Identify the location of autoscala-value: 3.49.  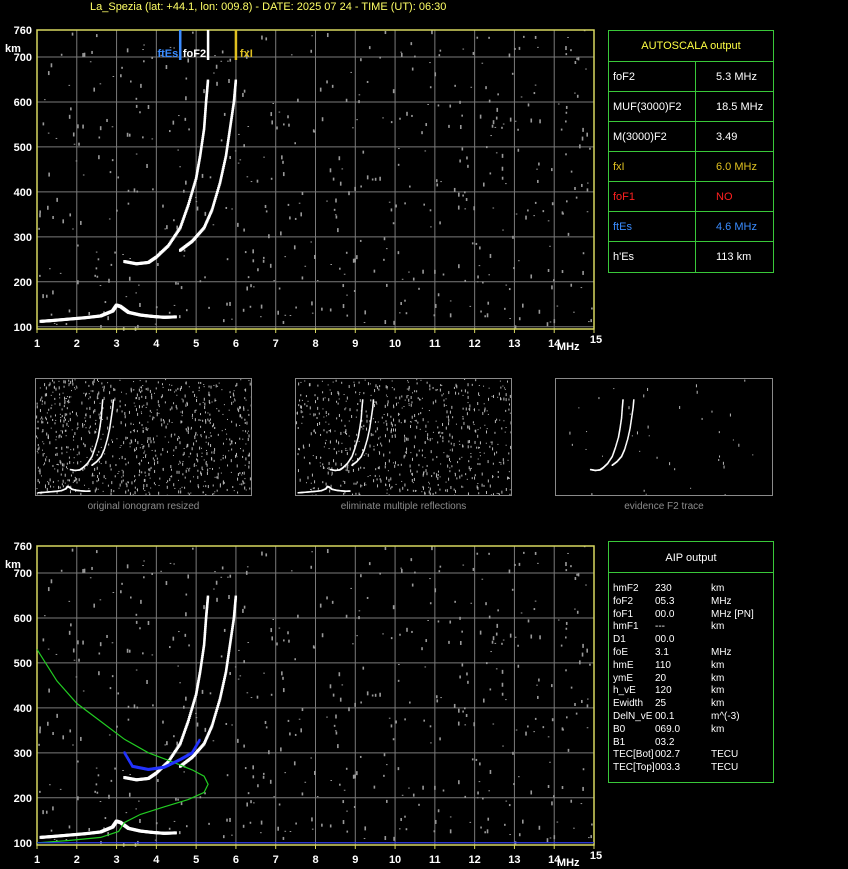
(727, 137).